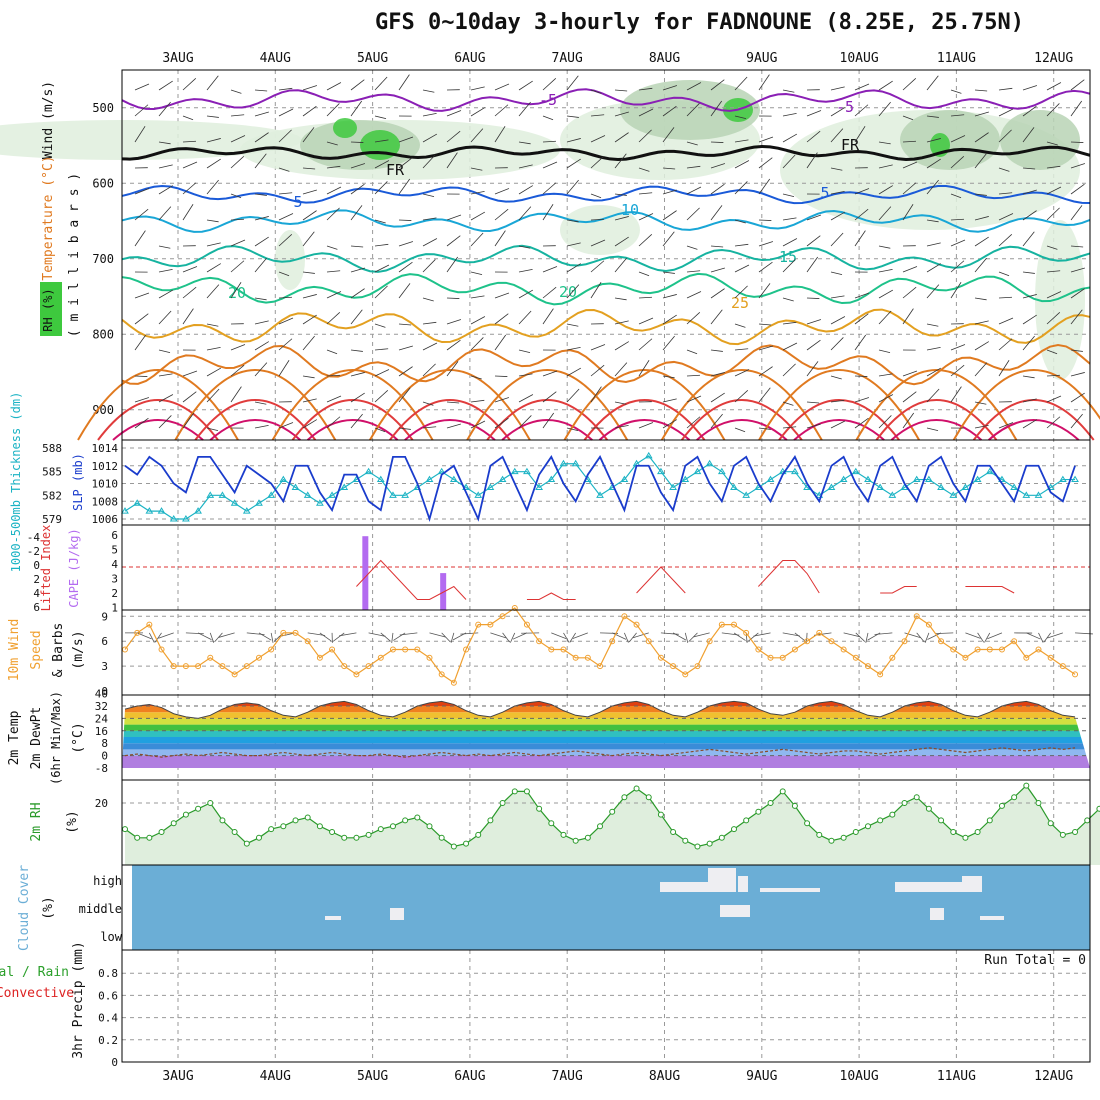 This screenshot has height=1100, width=1100. What do you see at coordinates (372, 1076) in the screenshot?
I see `day-label-bottom: 5AUG` at bounding box center [372, 1076].